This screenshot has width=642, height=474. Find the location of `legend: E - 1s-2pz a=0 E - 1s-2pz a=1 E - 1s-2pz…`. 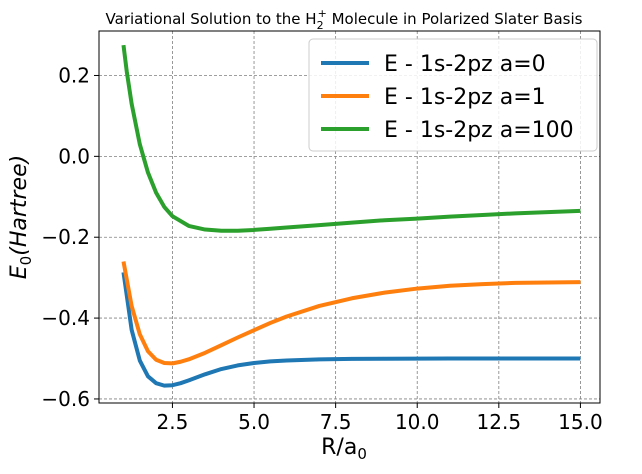

legend: E - 1s-2pz a=0 E - 1s-2pz a=1 E - 1s-2pz… is located at coordinates (453, 95).